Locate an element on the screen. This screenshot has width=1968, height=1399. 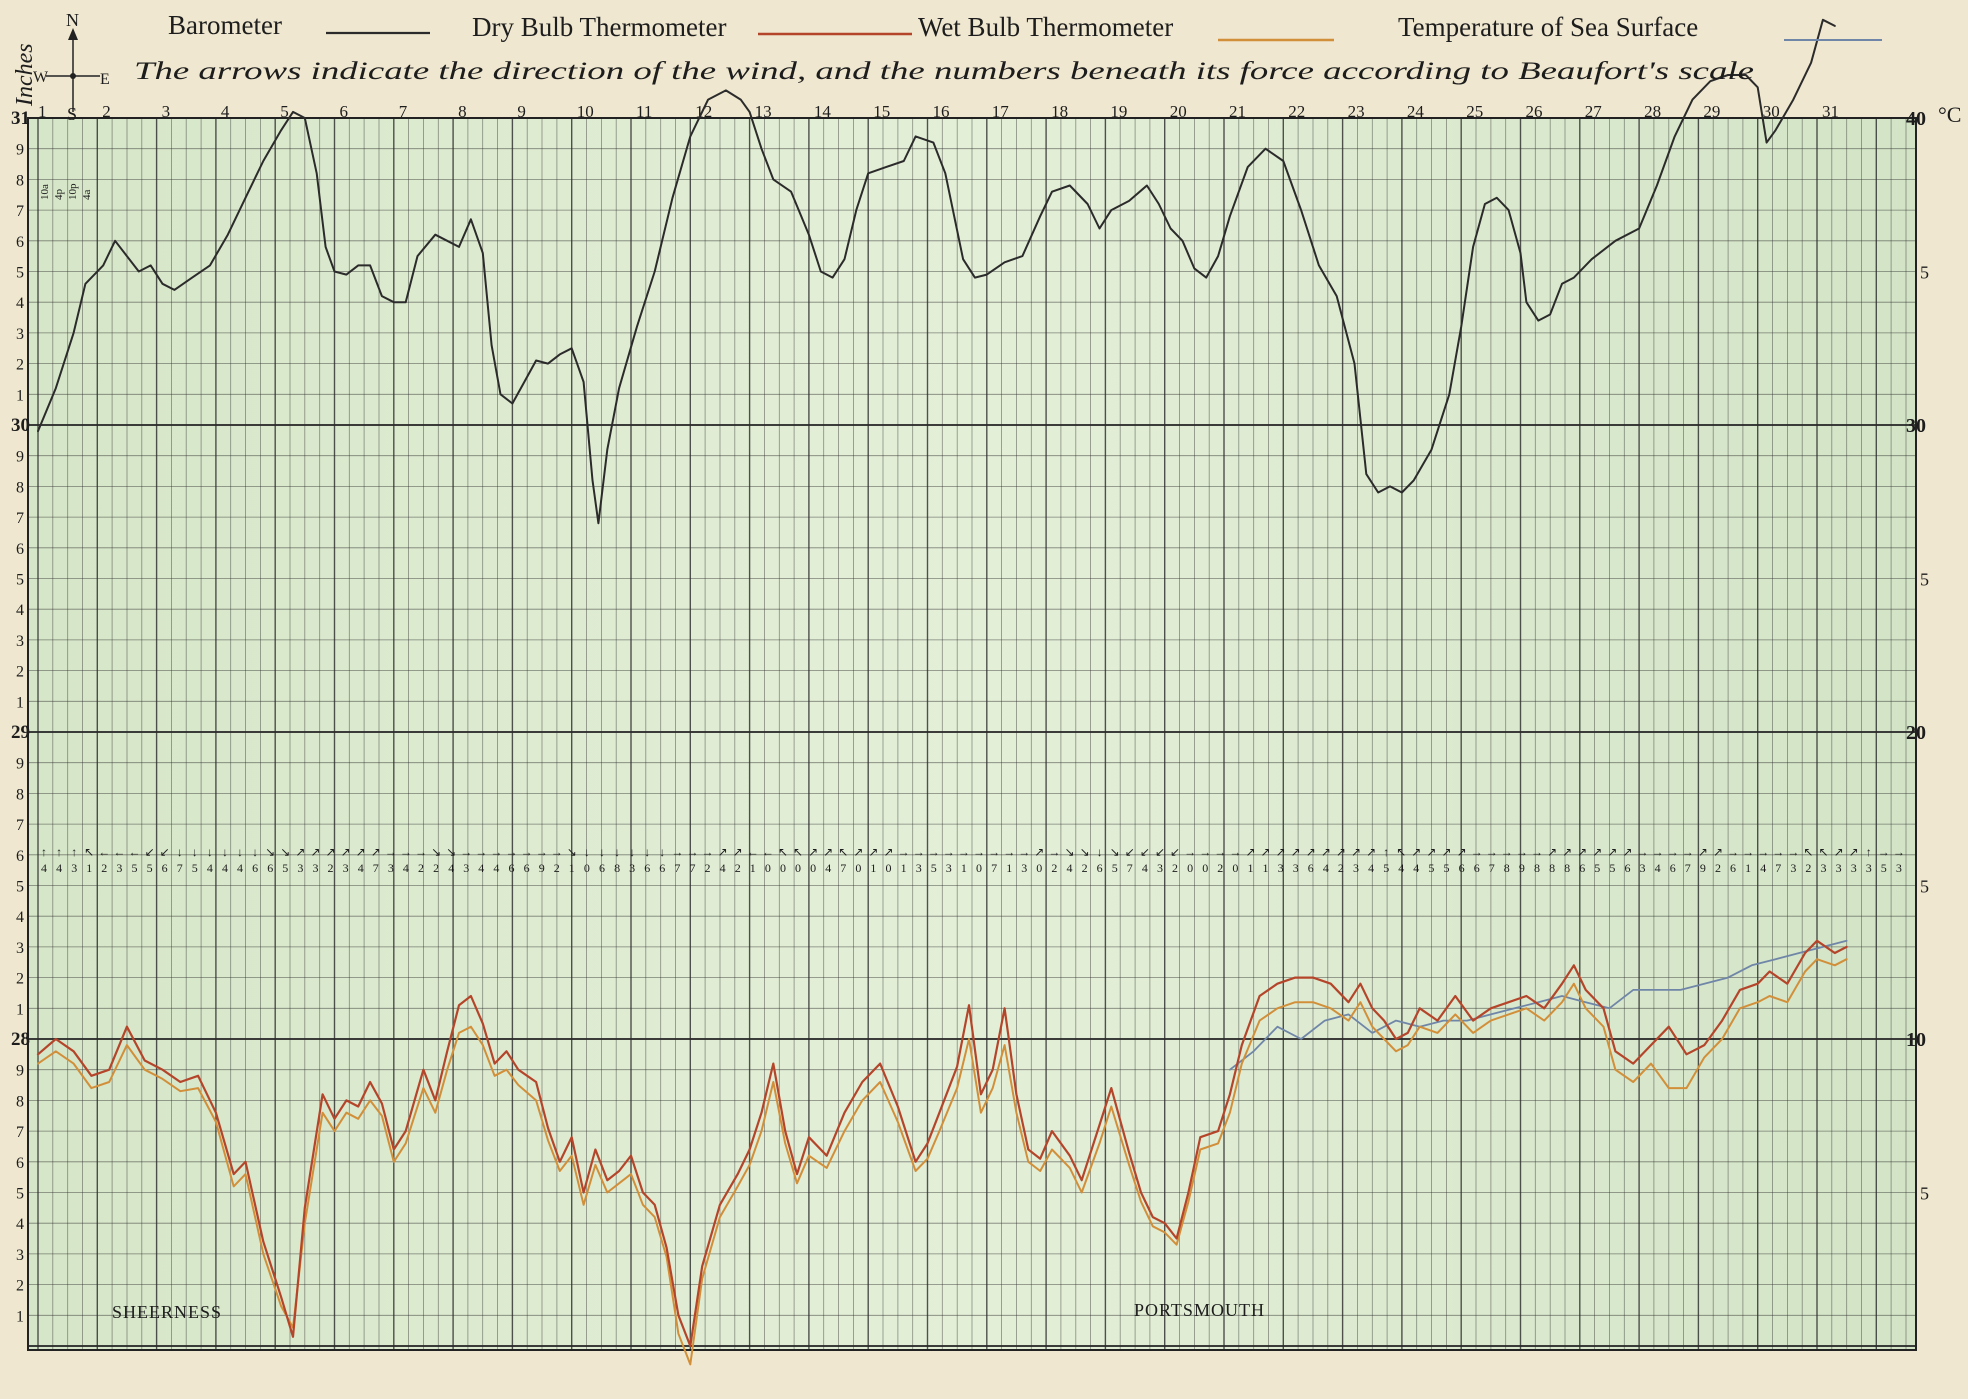
station-label: PORTSMOUTH is located at coordinates (1199, 1310).